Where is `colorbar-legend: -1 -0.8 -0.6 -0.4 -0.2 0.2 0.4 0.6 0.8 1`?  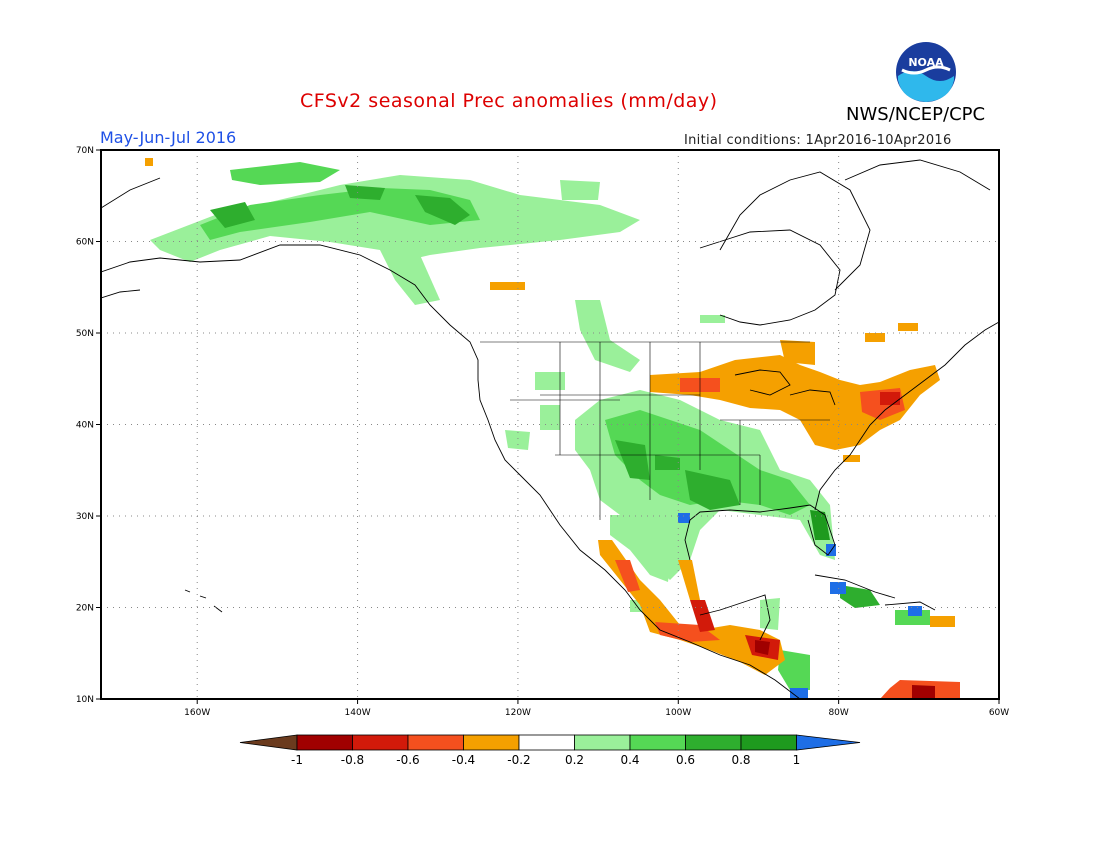 colorbar-legend: -1 -0.8 -0.6 -0.4 -0.2 0.2 0.4 0.6 0.8 1 is located at coordinates (550, 750).